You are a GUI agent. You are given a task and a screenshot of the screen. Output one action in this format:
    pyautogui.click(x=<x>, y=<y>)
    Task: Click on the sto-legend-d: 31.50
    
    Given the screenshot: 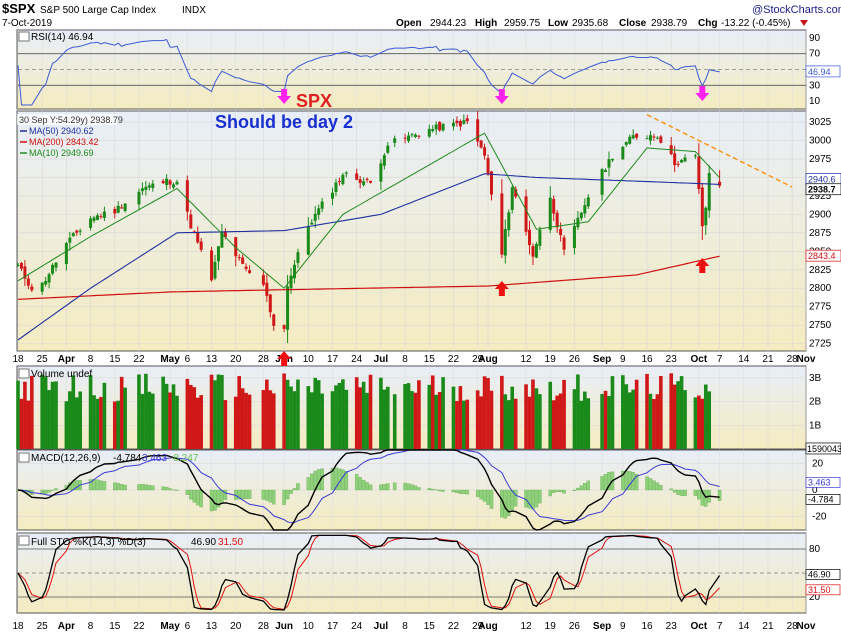 What is the action you would take?
    pyautogui.click(x=230, y=542)
    